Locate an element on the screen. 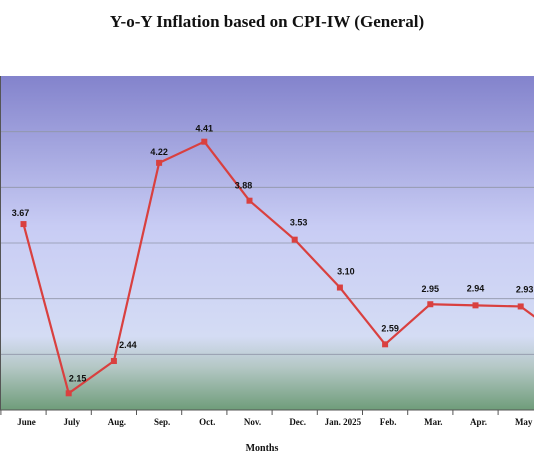  data-label-0: 3.67 is located at coordinates (21, 213).